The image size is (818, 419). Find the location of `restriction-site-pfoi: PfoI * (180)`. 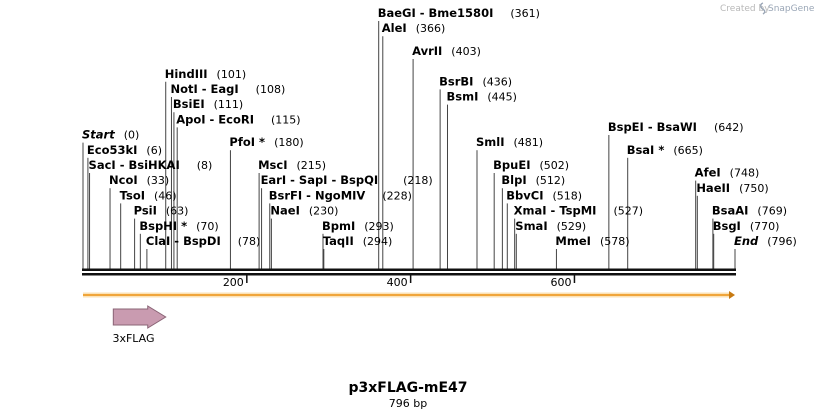

restriction-site-pfoi: PfoI * (180) is located at coordinates (266, 142).